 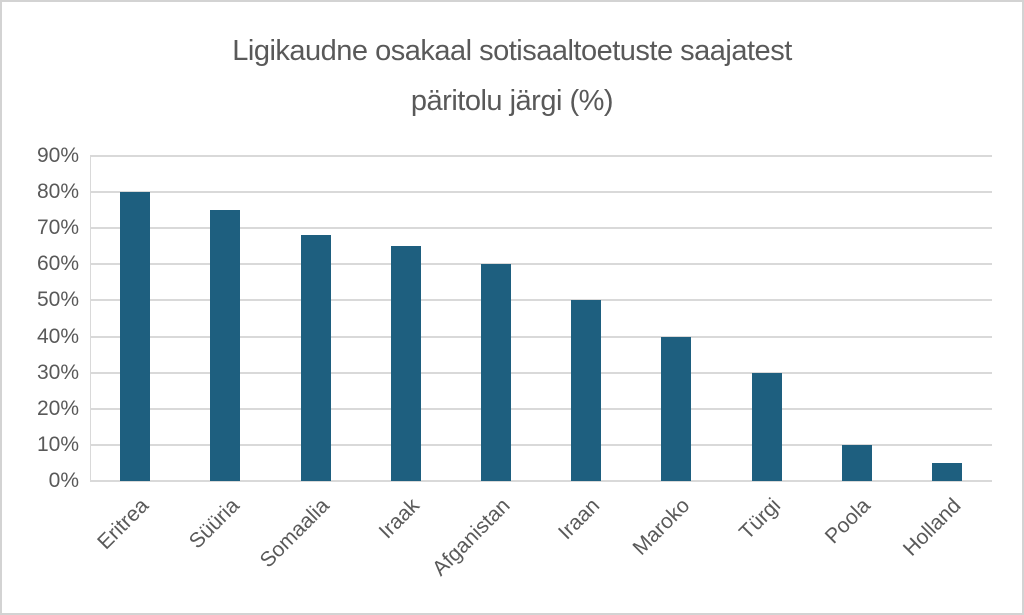 I want to click on y-tick-label: 20%, so click(x=57, y=408).